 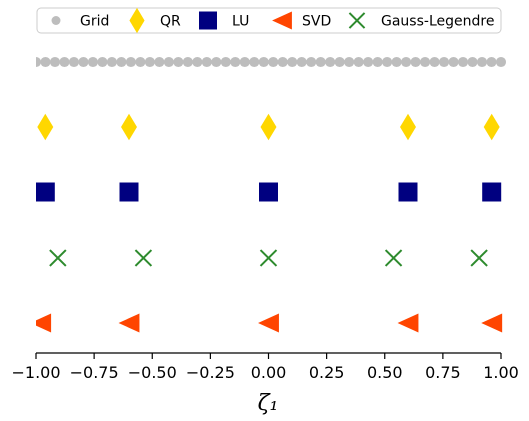 I want to click on legend-marker-lu, so click(x=208, y=20).